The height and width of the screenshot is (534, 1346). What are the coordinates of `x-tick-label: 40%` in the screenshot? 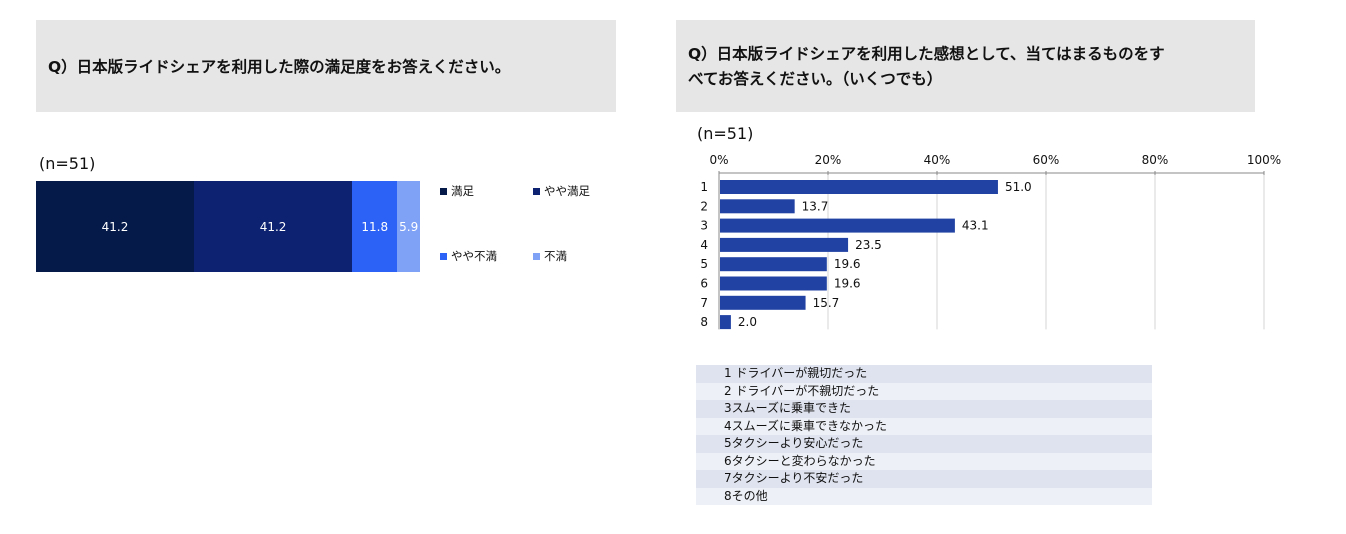 It's located at (937, 160).